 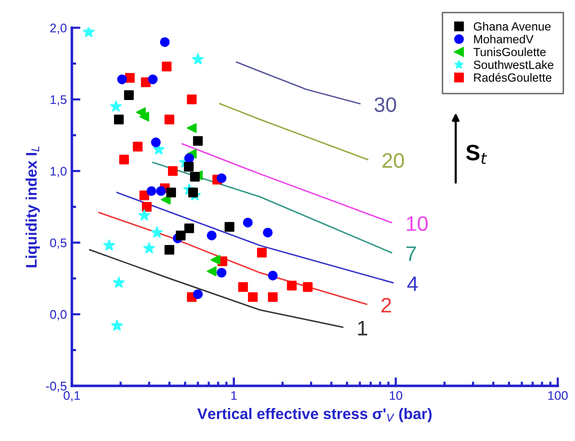 I want to click on y-axis-title: Liquidity index I$_{L}$, so click(x=33, y=207).